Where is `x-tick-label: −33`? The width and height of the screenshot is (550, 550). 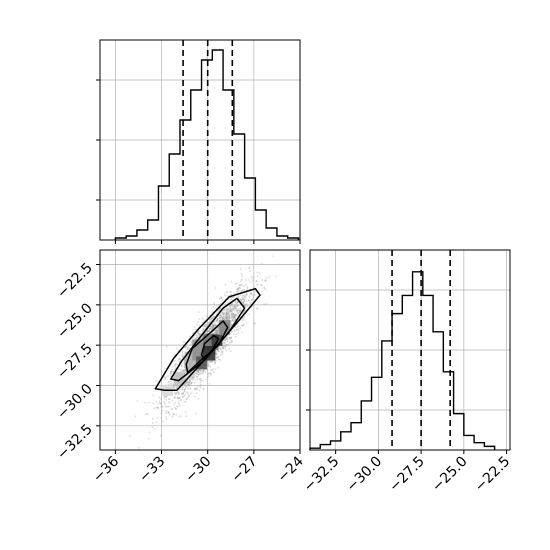
x-tick-label: −33 is located at coordinates (152, 470).